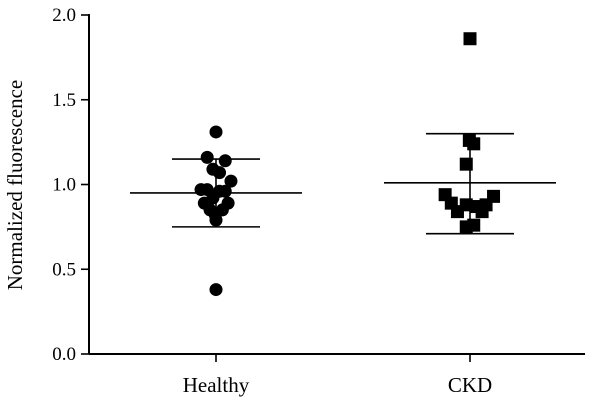  What do you see at coordinates (64, 100) in the screenshot?
I see `y-tick-label: 1.5` at bounding box center [64, 100].